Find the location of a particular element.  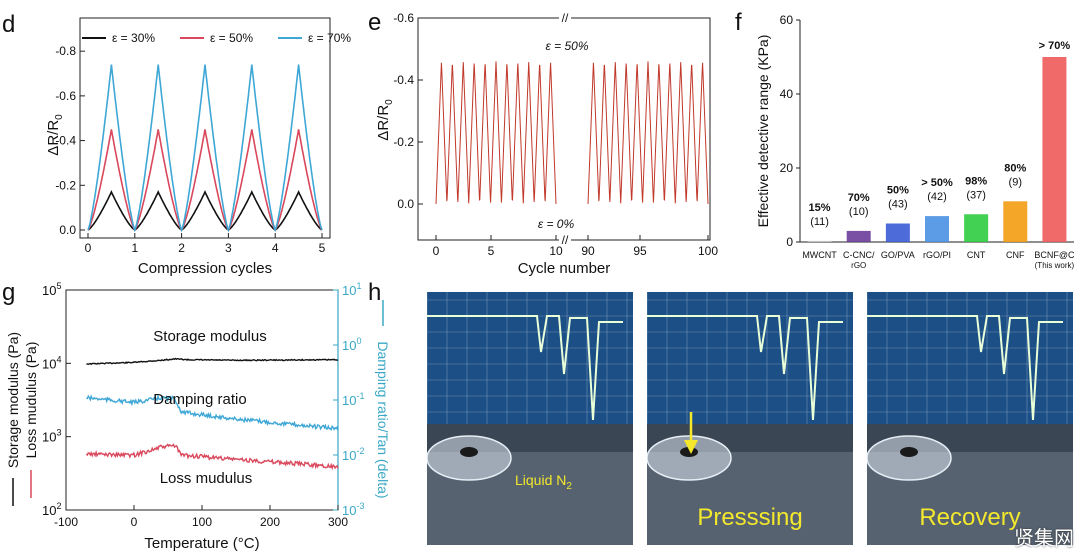

y-axis-label-e: ΔR/R0 is located at coordinates (385, 120).